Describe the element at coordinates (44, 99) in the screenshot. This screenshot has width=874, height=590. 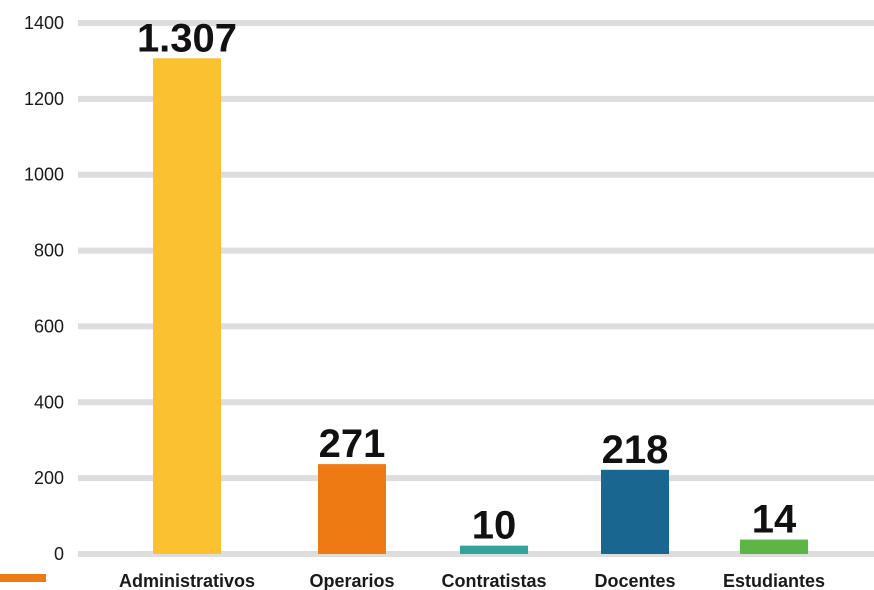
I see `y-tick-label: 1200` at that location.